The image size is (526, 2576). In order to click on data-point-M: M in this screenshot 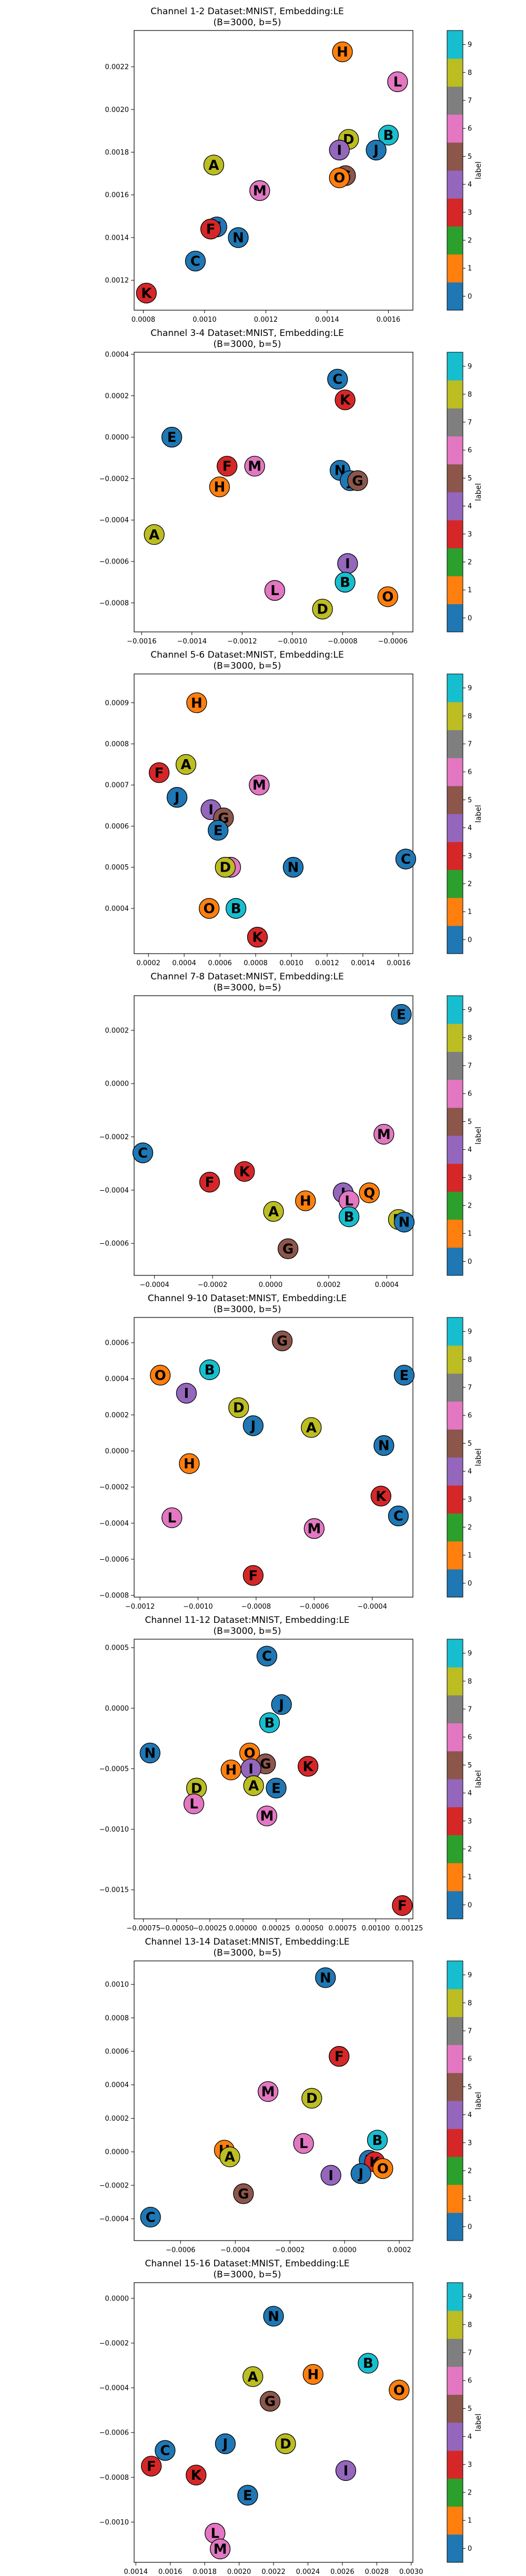, I will do `click(267, 1815)`.